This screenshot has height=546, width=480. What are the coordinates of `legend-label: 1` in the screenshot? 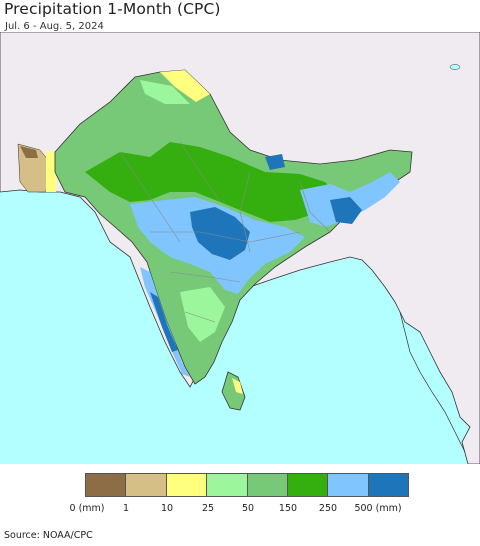 It's located at (126, 508).